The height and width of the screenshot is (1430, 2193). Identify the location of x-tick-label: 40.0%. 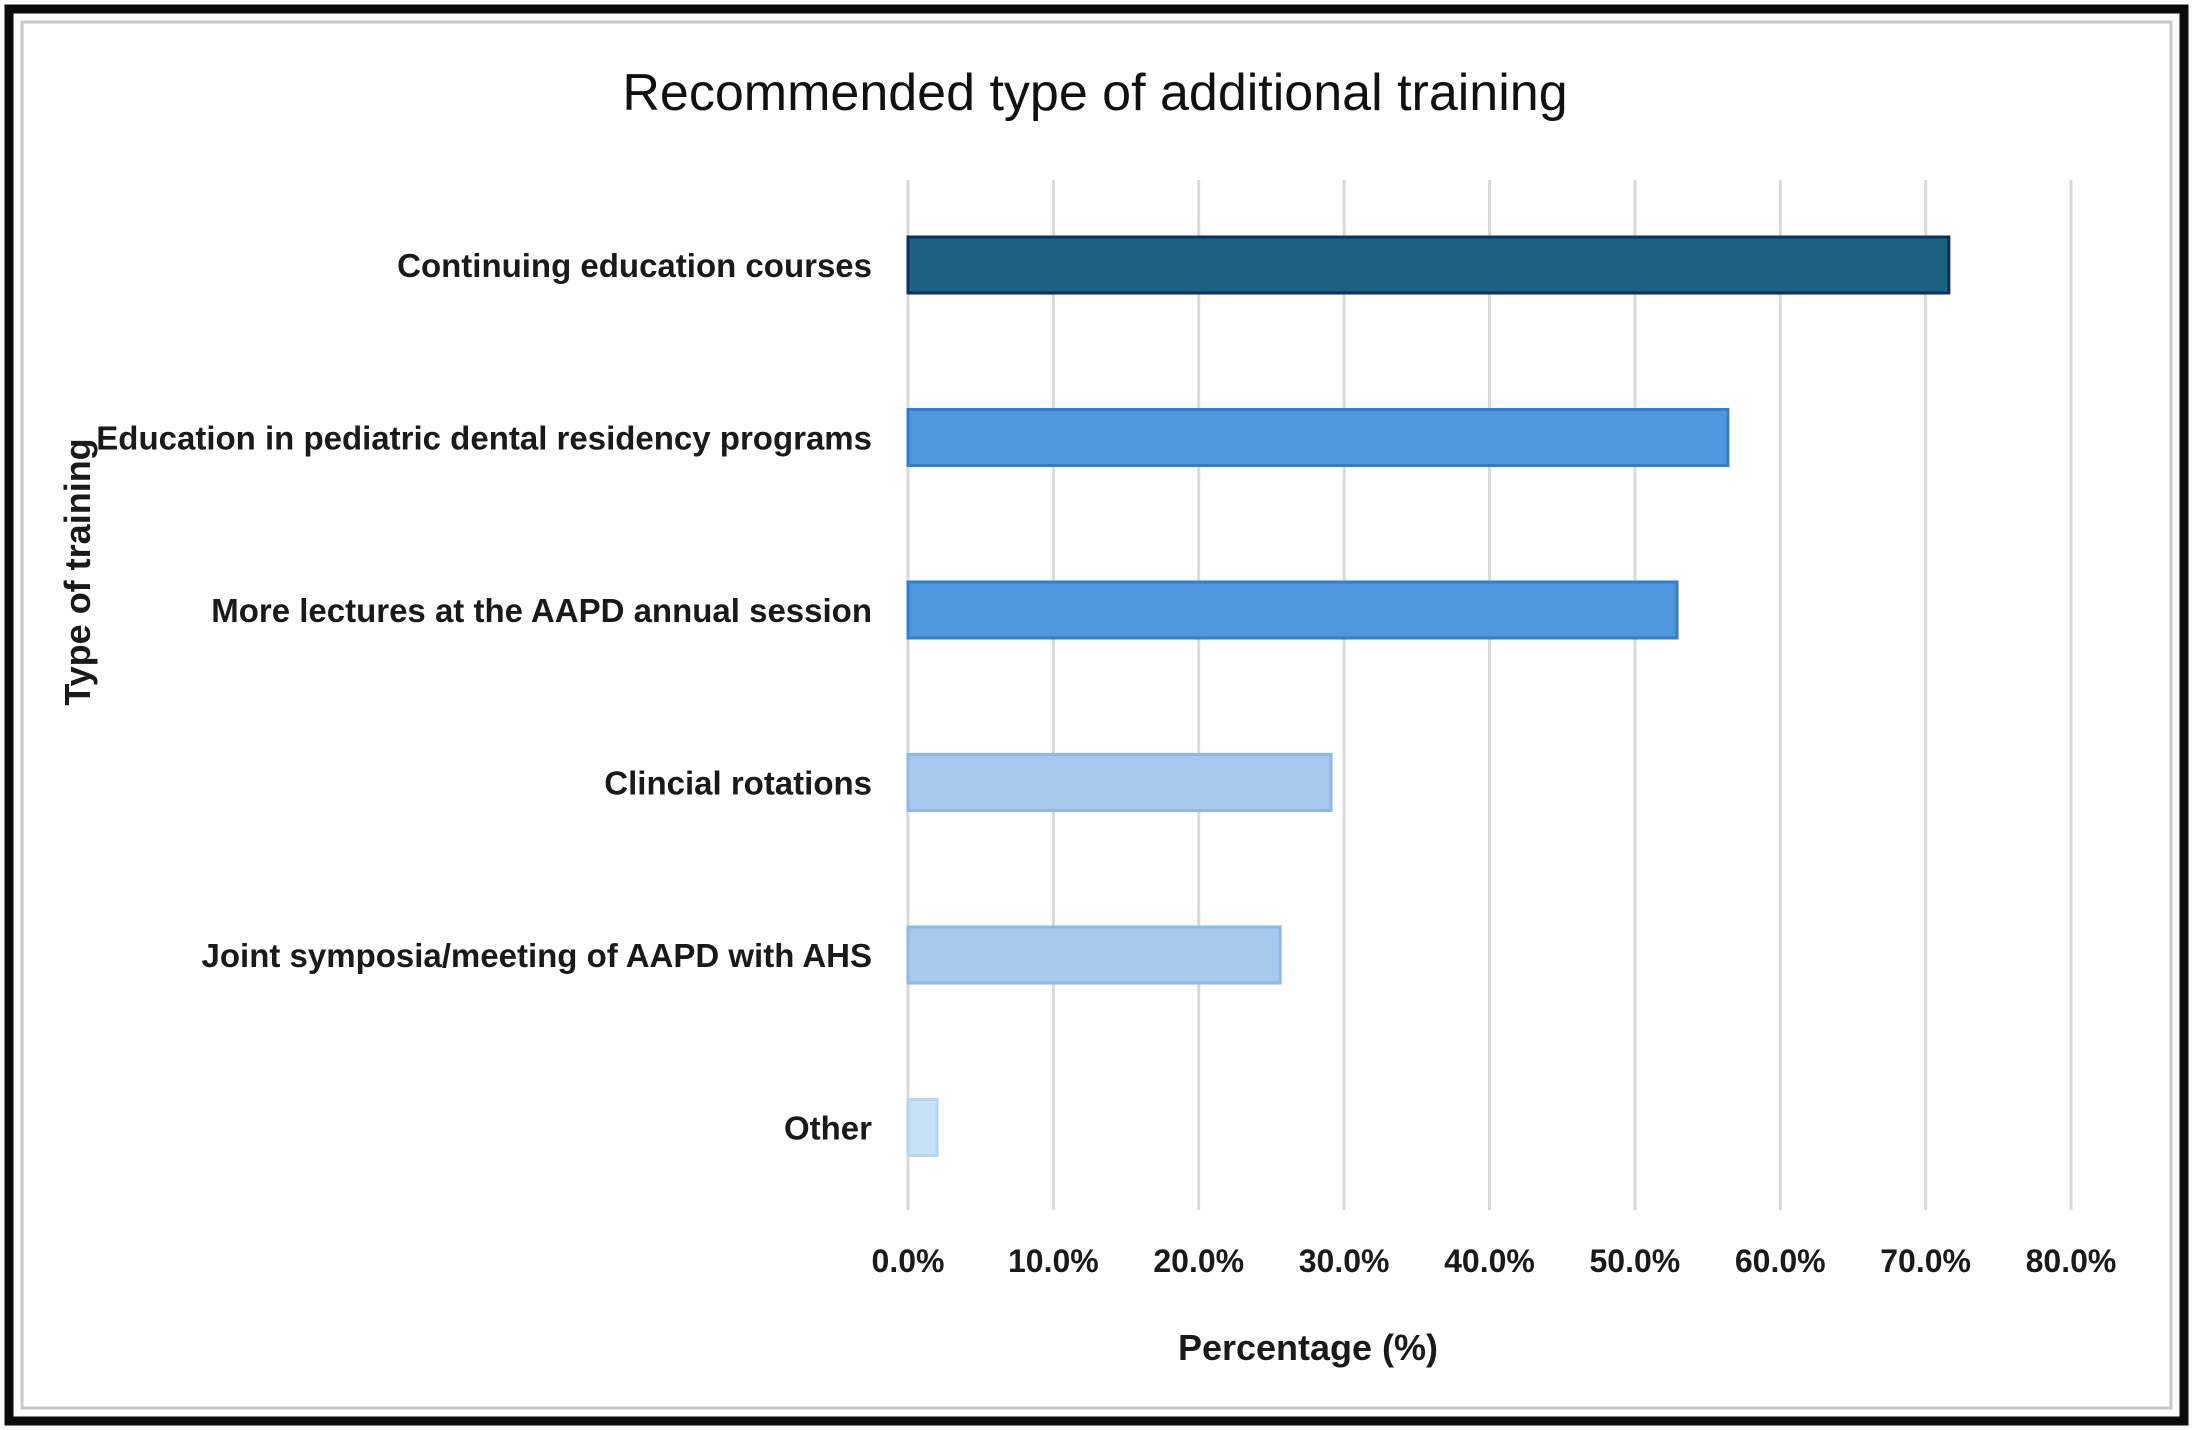
(1489, 1261).